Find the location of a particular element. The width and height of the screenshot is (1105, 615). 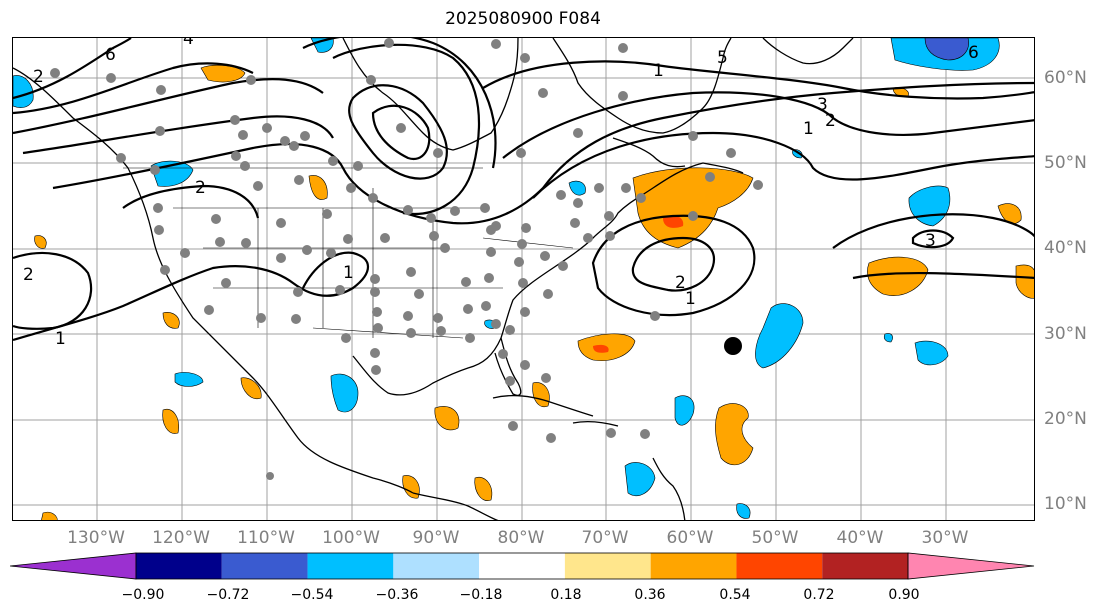

lon-label: 40°W is located at coordinates (860, 538).